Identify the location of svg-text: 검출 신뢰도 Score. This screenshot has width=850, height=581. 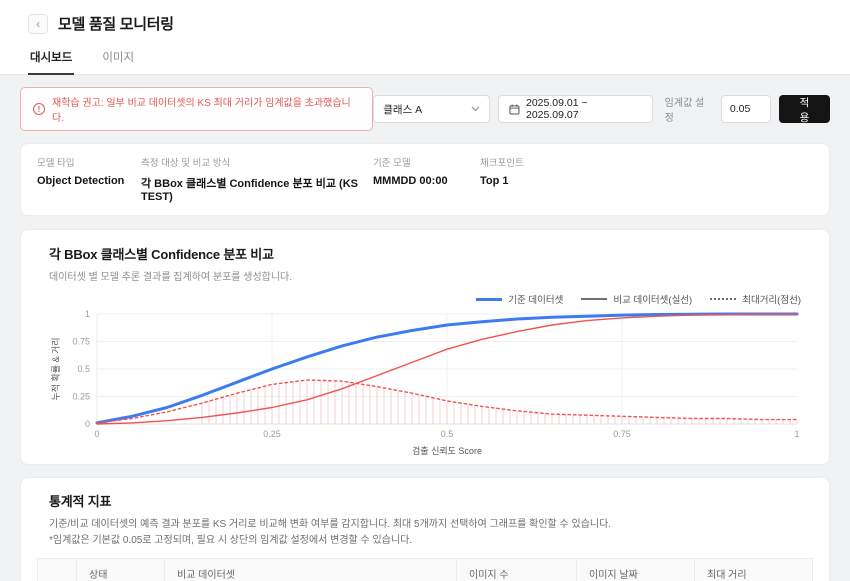
(447, 450).